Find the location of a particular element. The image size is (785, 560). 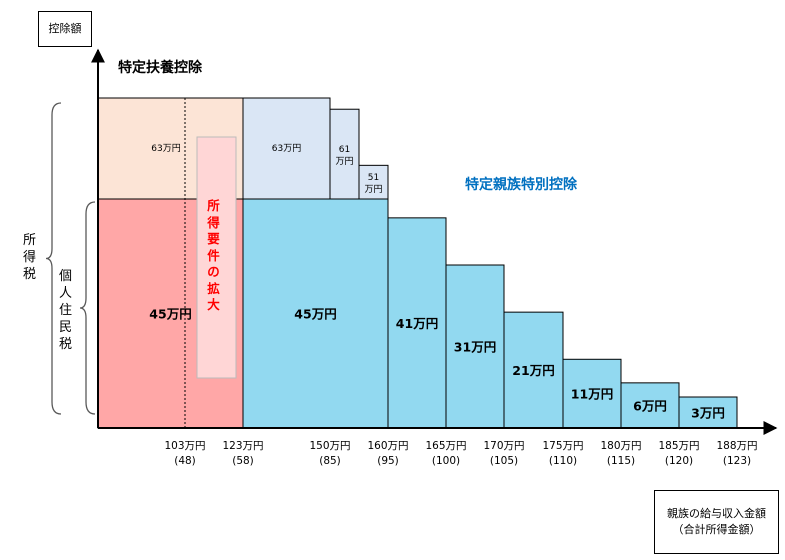

income-tax-value-label: 61 is located at coordinates (344, 150).